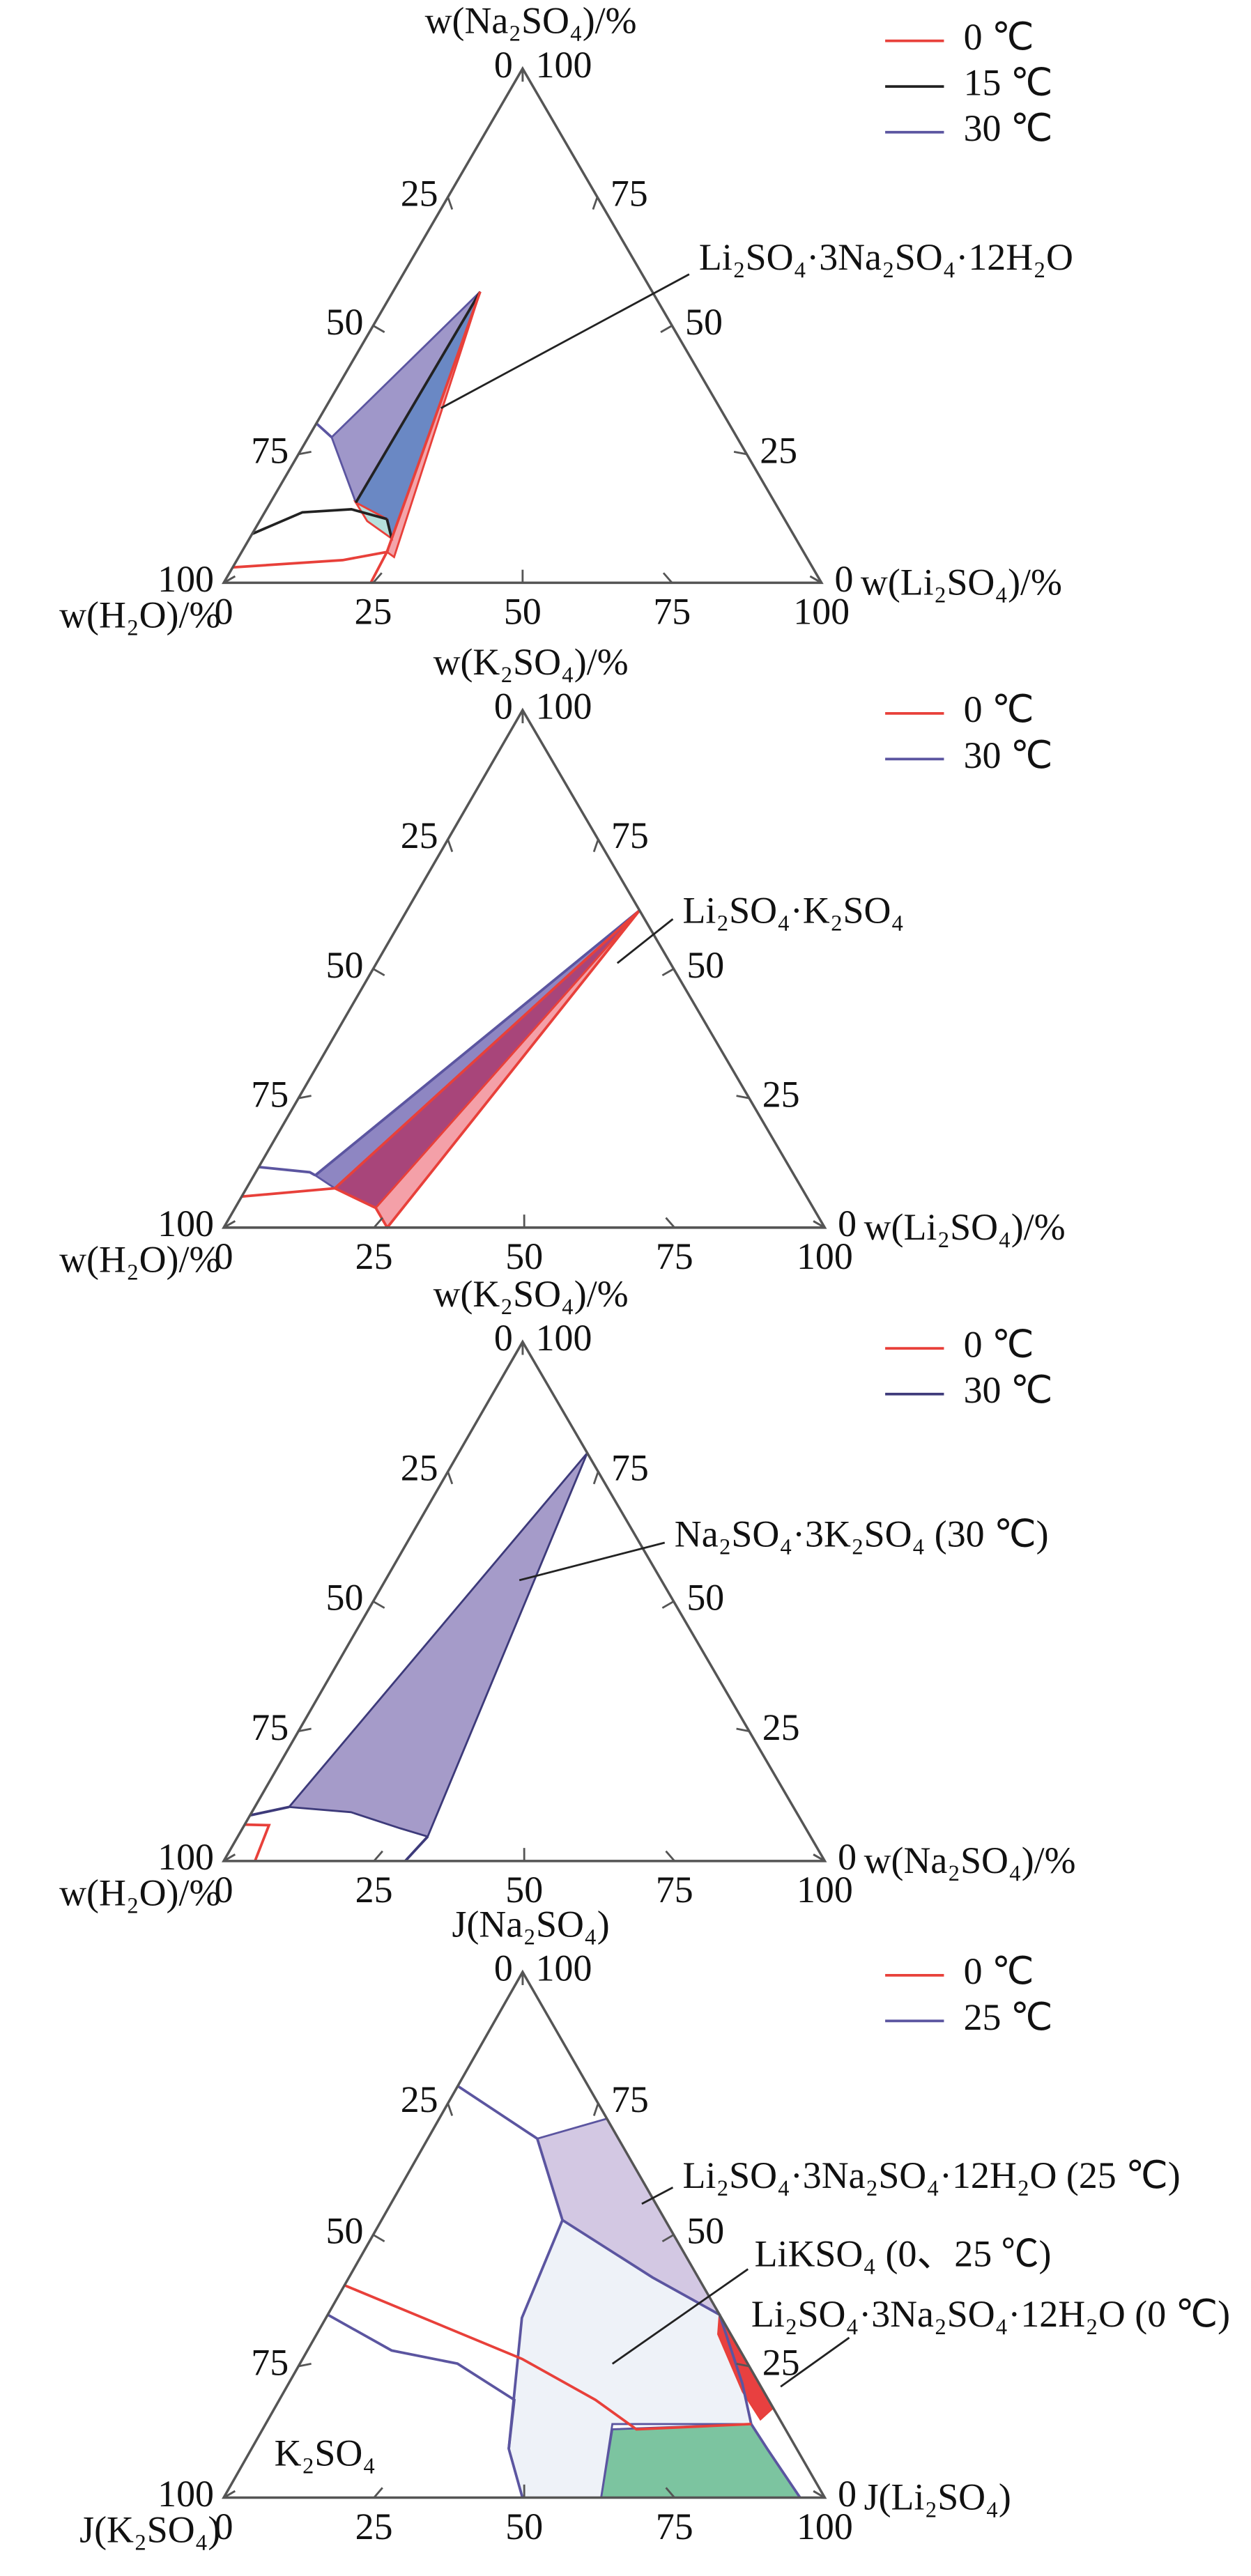  I want to click on left-axis-title: J(K₂SO₄), so click(149, 2529).